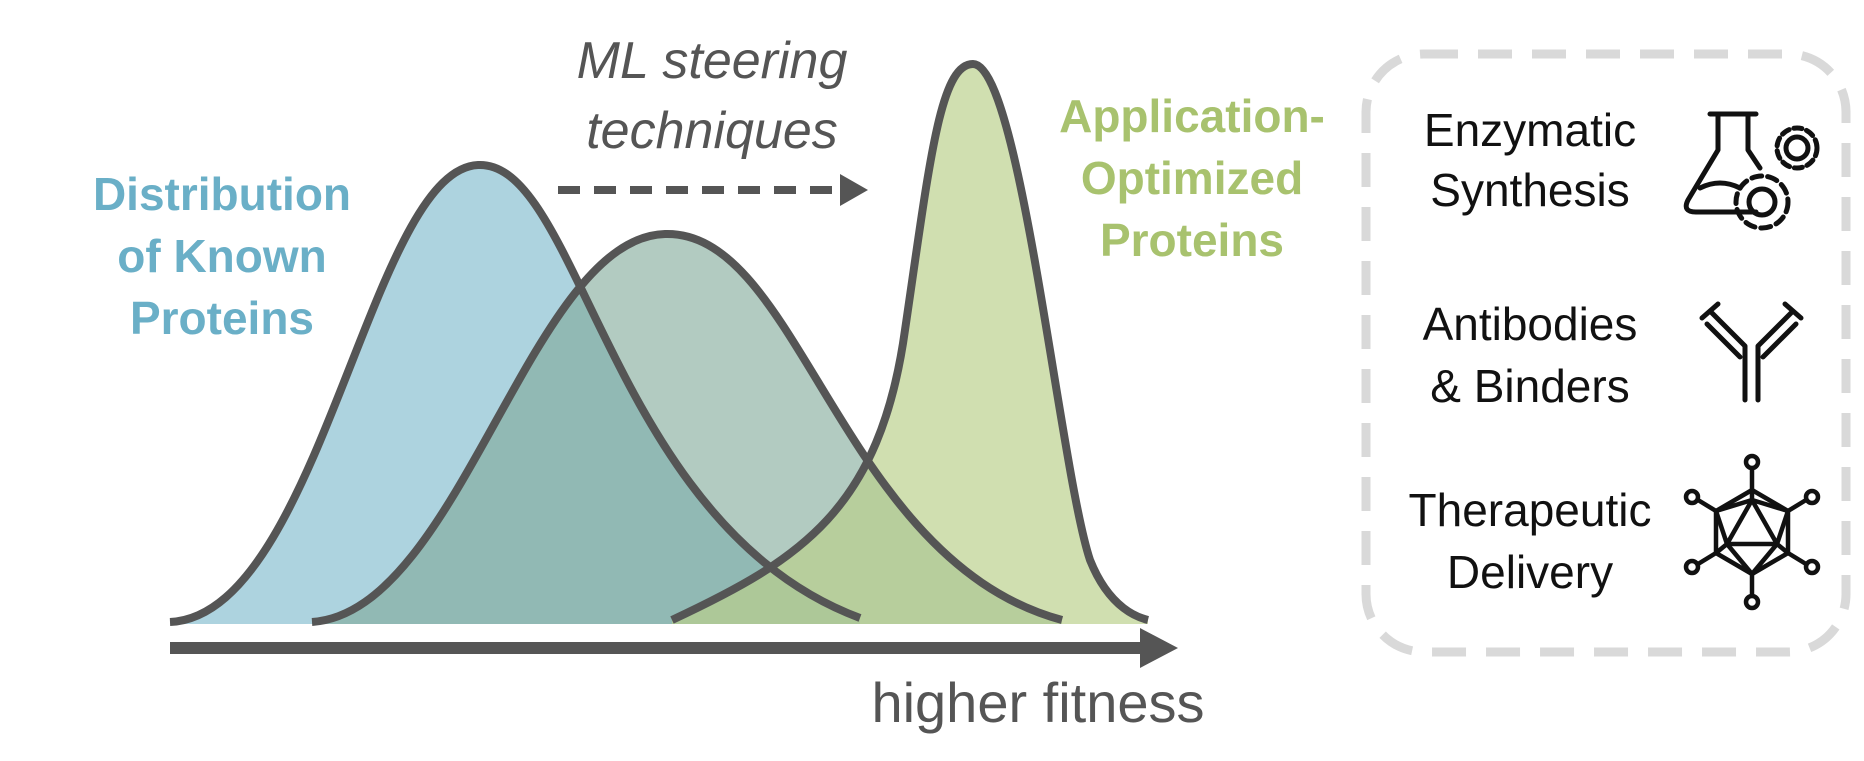 The height and width of the screenshot is (761, 1864). I want to click on axis-label: higher fitness, so click(1037, 702).